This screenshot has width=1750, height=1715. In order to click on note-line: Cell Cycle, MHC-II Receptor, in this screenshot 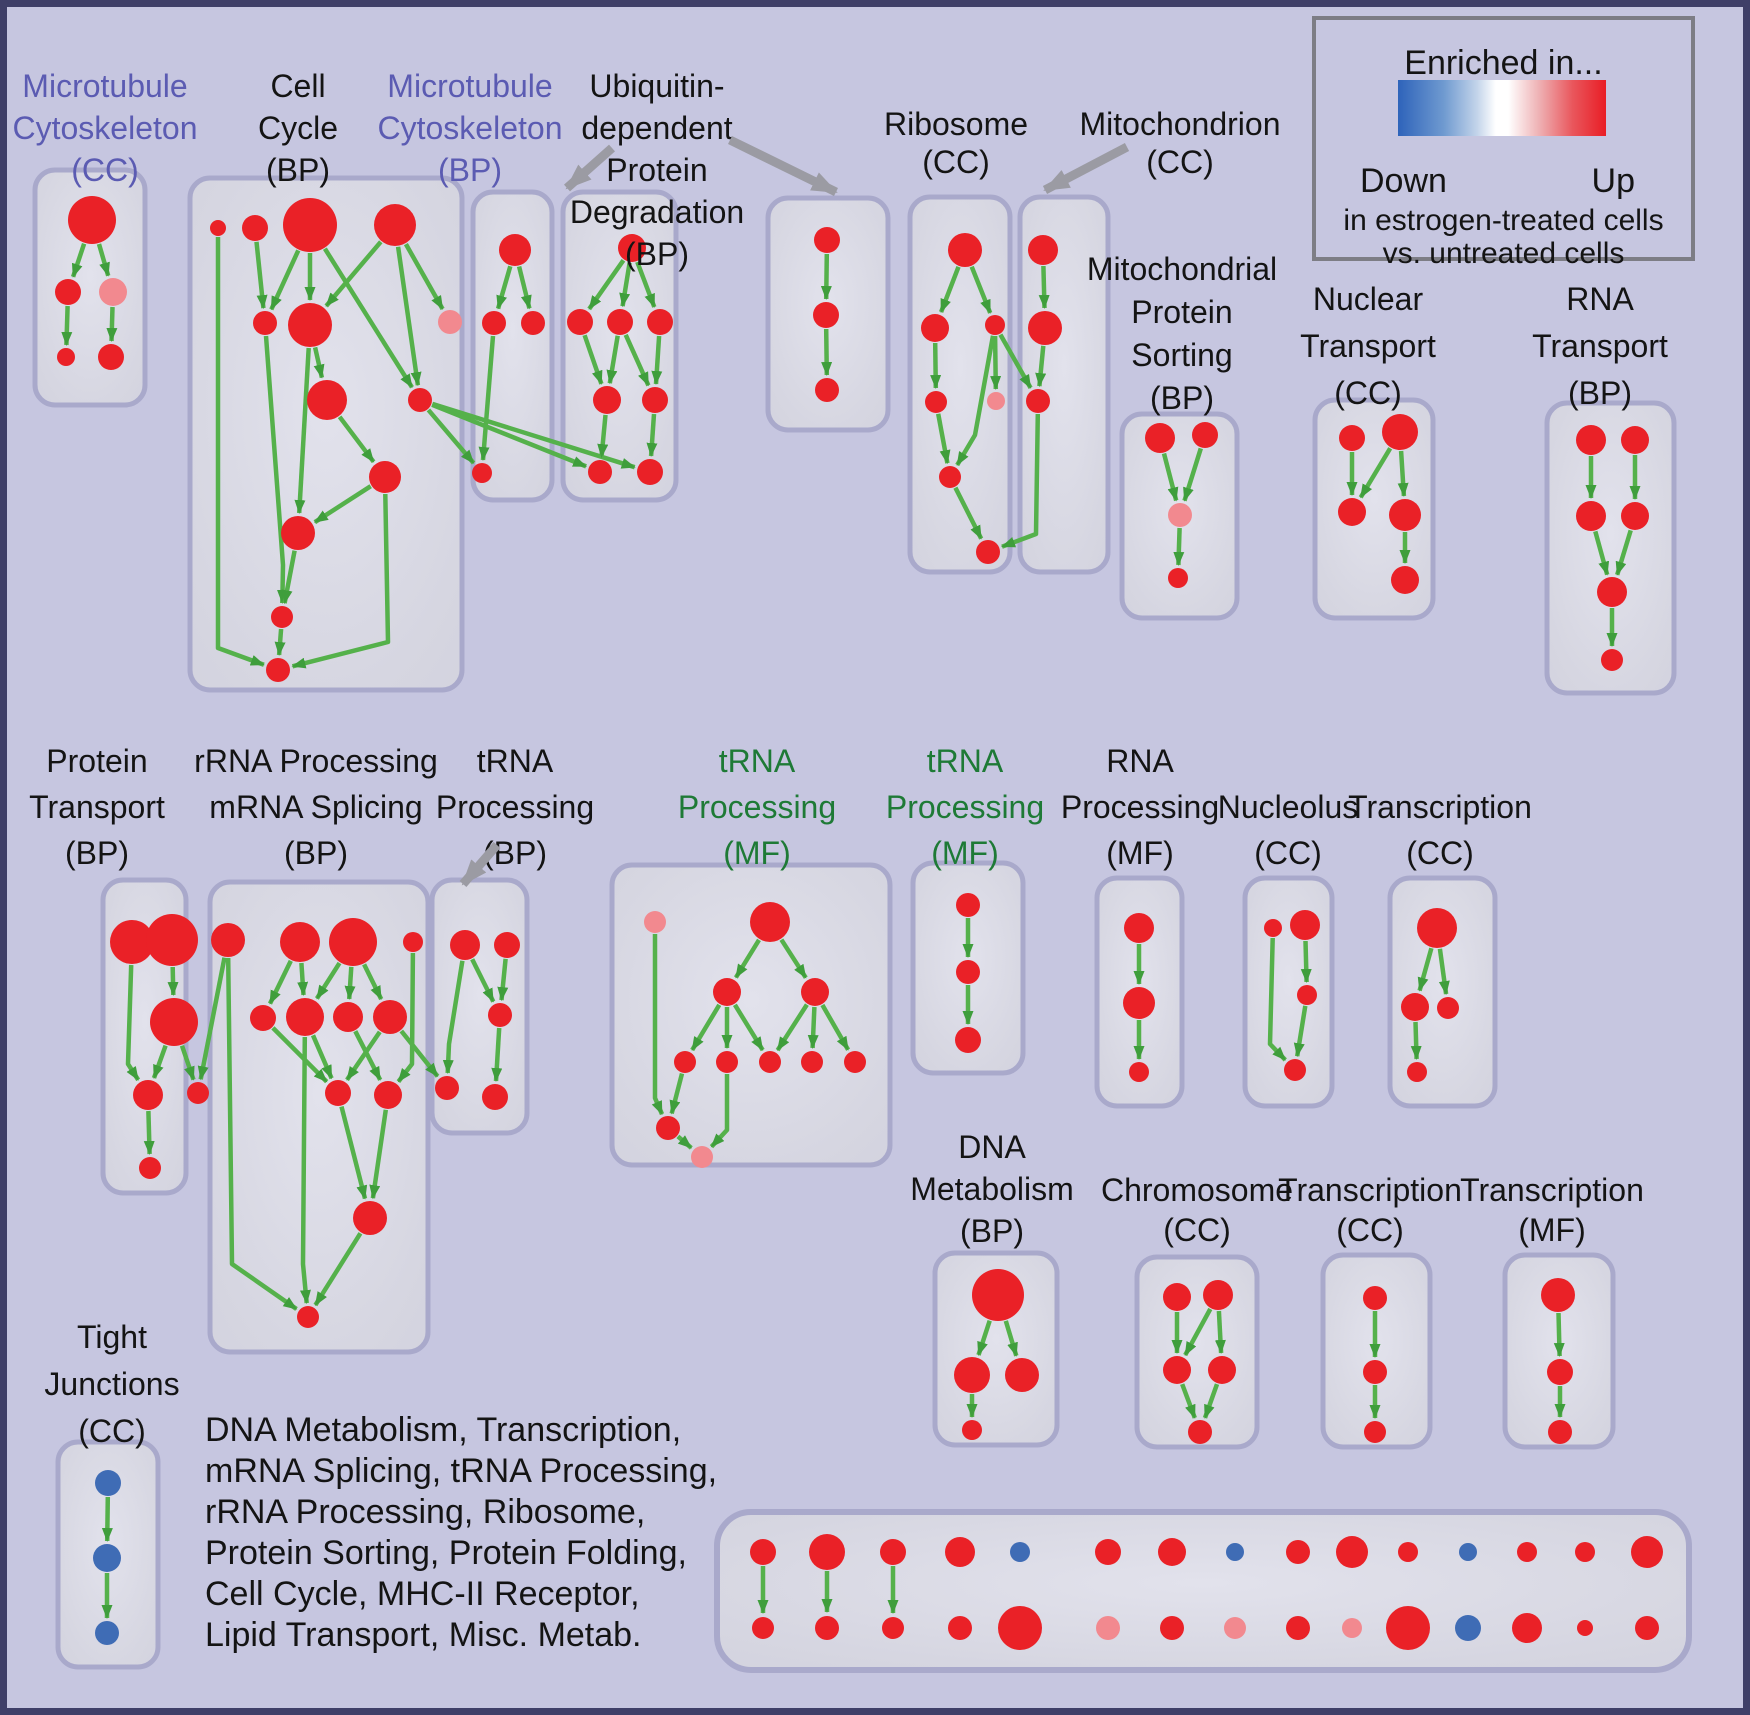, I will do `click(422, 1594)`.